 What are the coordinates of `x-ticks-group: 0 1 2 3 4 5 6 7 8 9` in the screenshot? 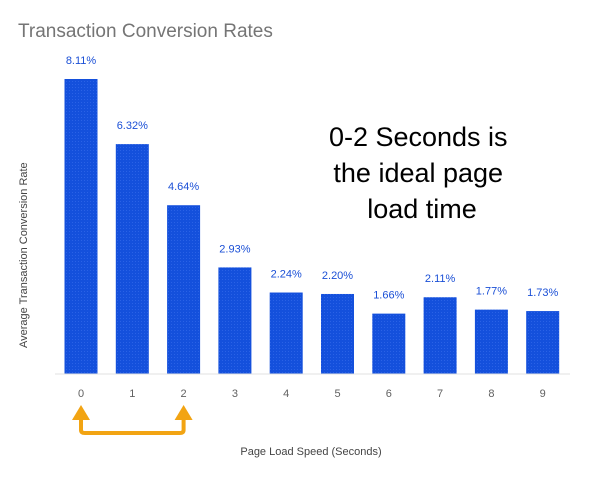 It's located at (312, 394).